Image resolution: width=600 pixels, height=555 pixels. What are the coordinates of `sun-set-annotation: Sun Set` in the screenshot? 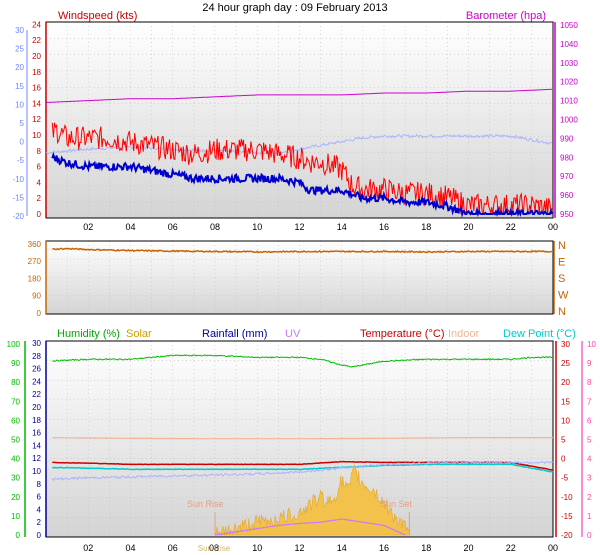 It's located at (396, 504).